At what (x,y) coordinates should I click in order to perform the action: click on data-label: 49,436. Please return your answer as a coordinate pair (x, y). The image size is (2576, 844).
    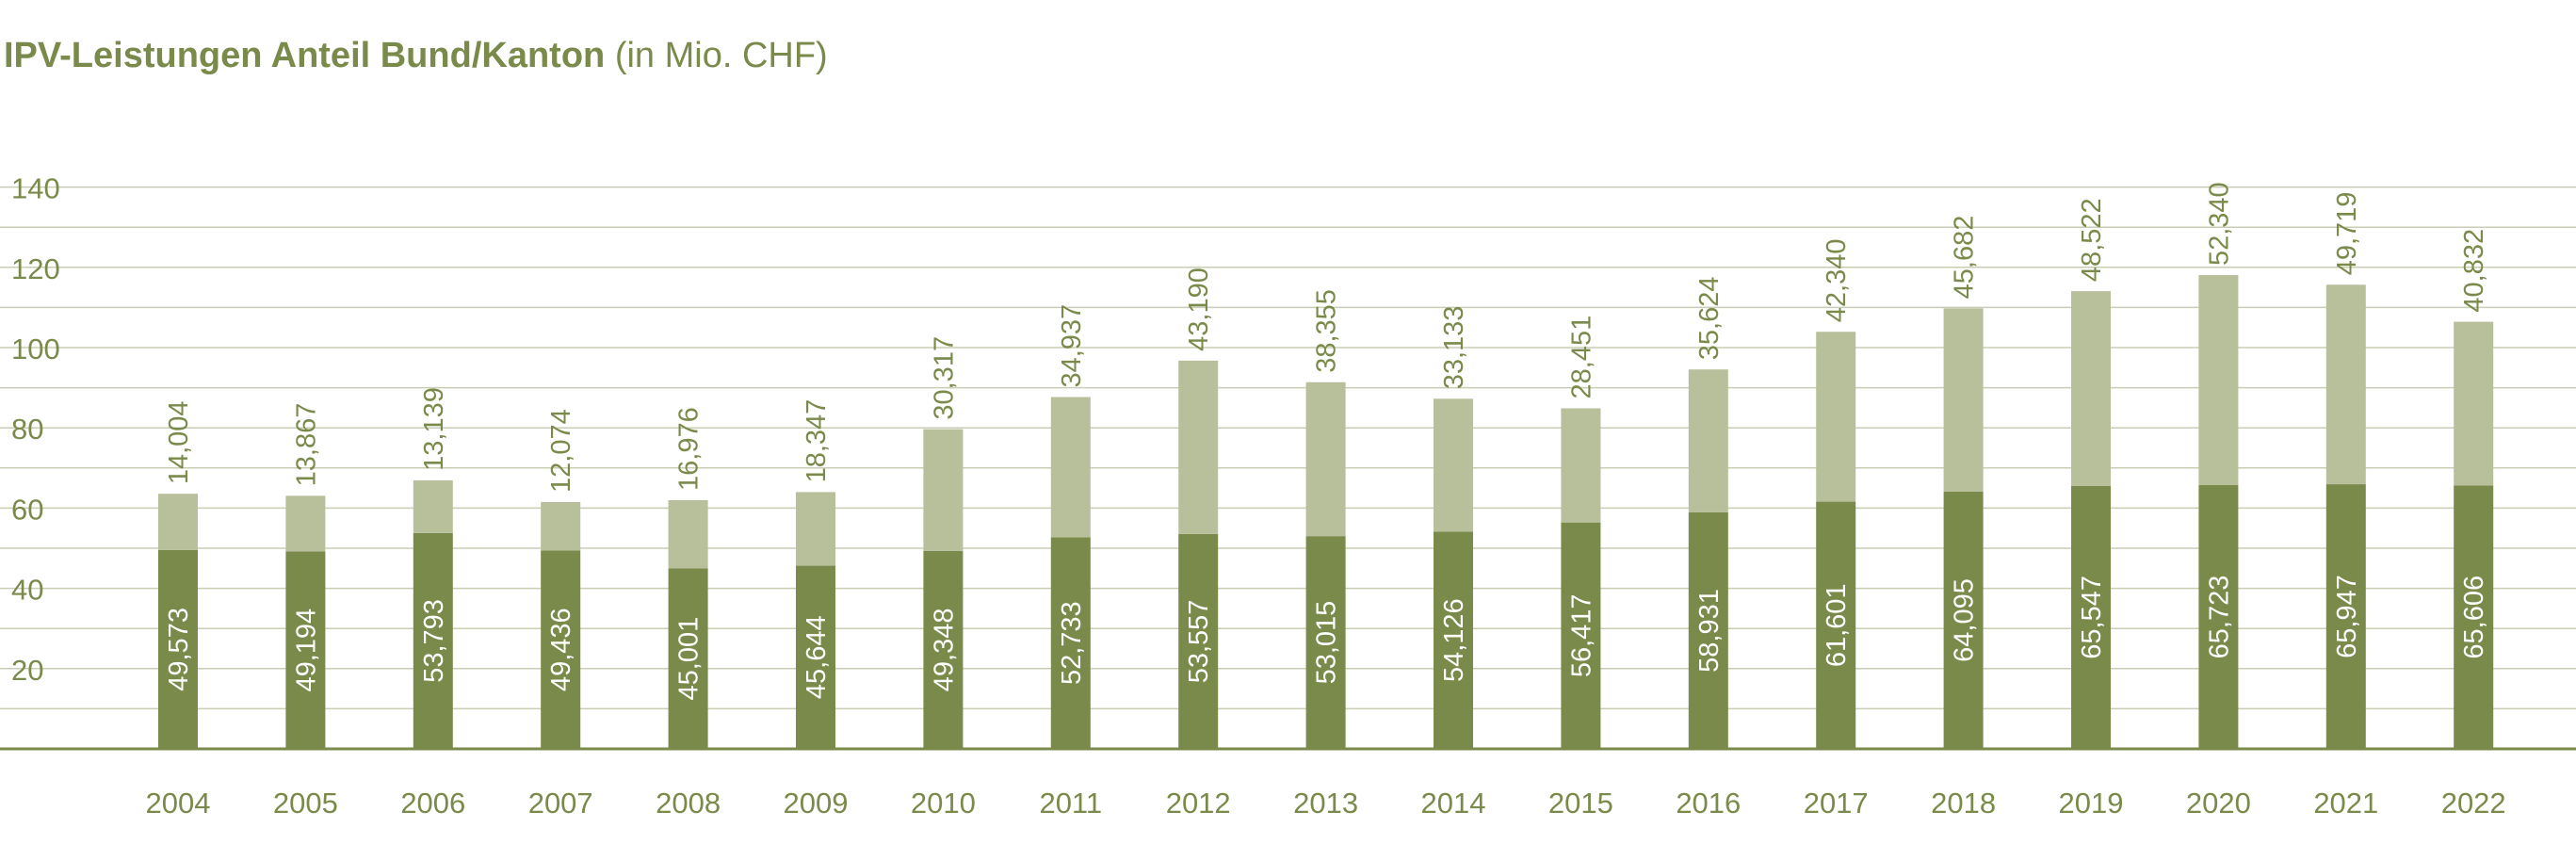
    Looking at the image, I should click on (561, 649).